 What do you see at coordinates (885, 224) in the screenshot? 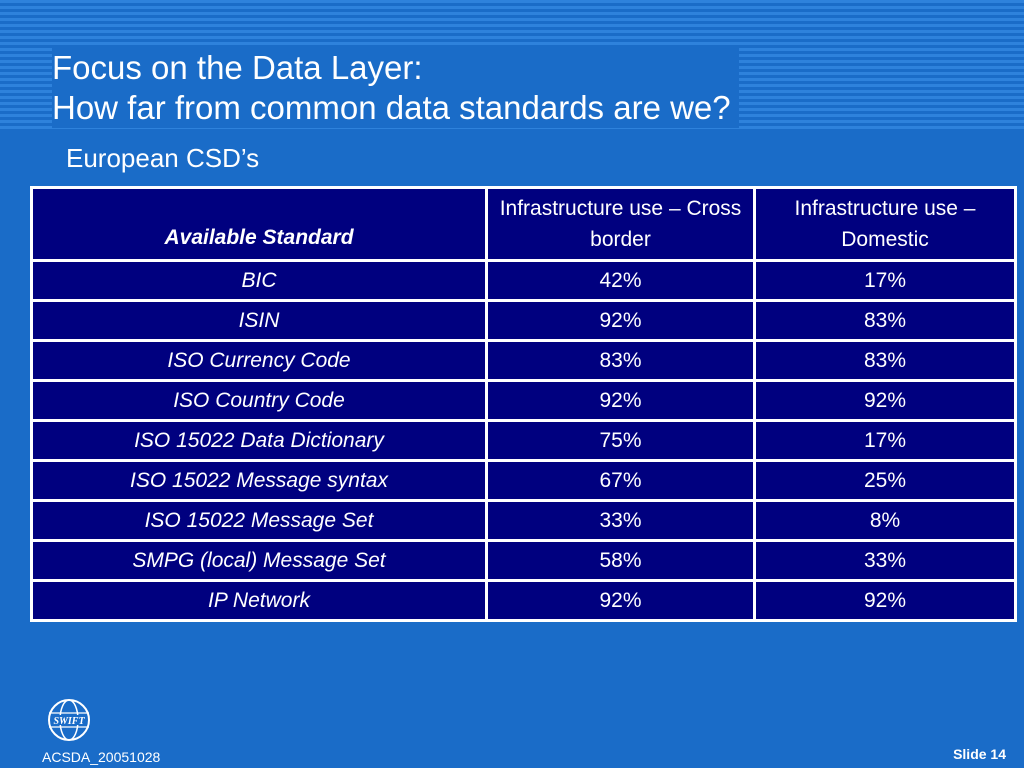
I see `header-domestic: Infrastructure use – Domestic` at bounding box center [885, 224].